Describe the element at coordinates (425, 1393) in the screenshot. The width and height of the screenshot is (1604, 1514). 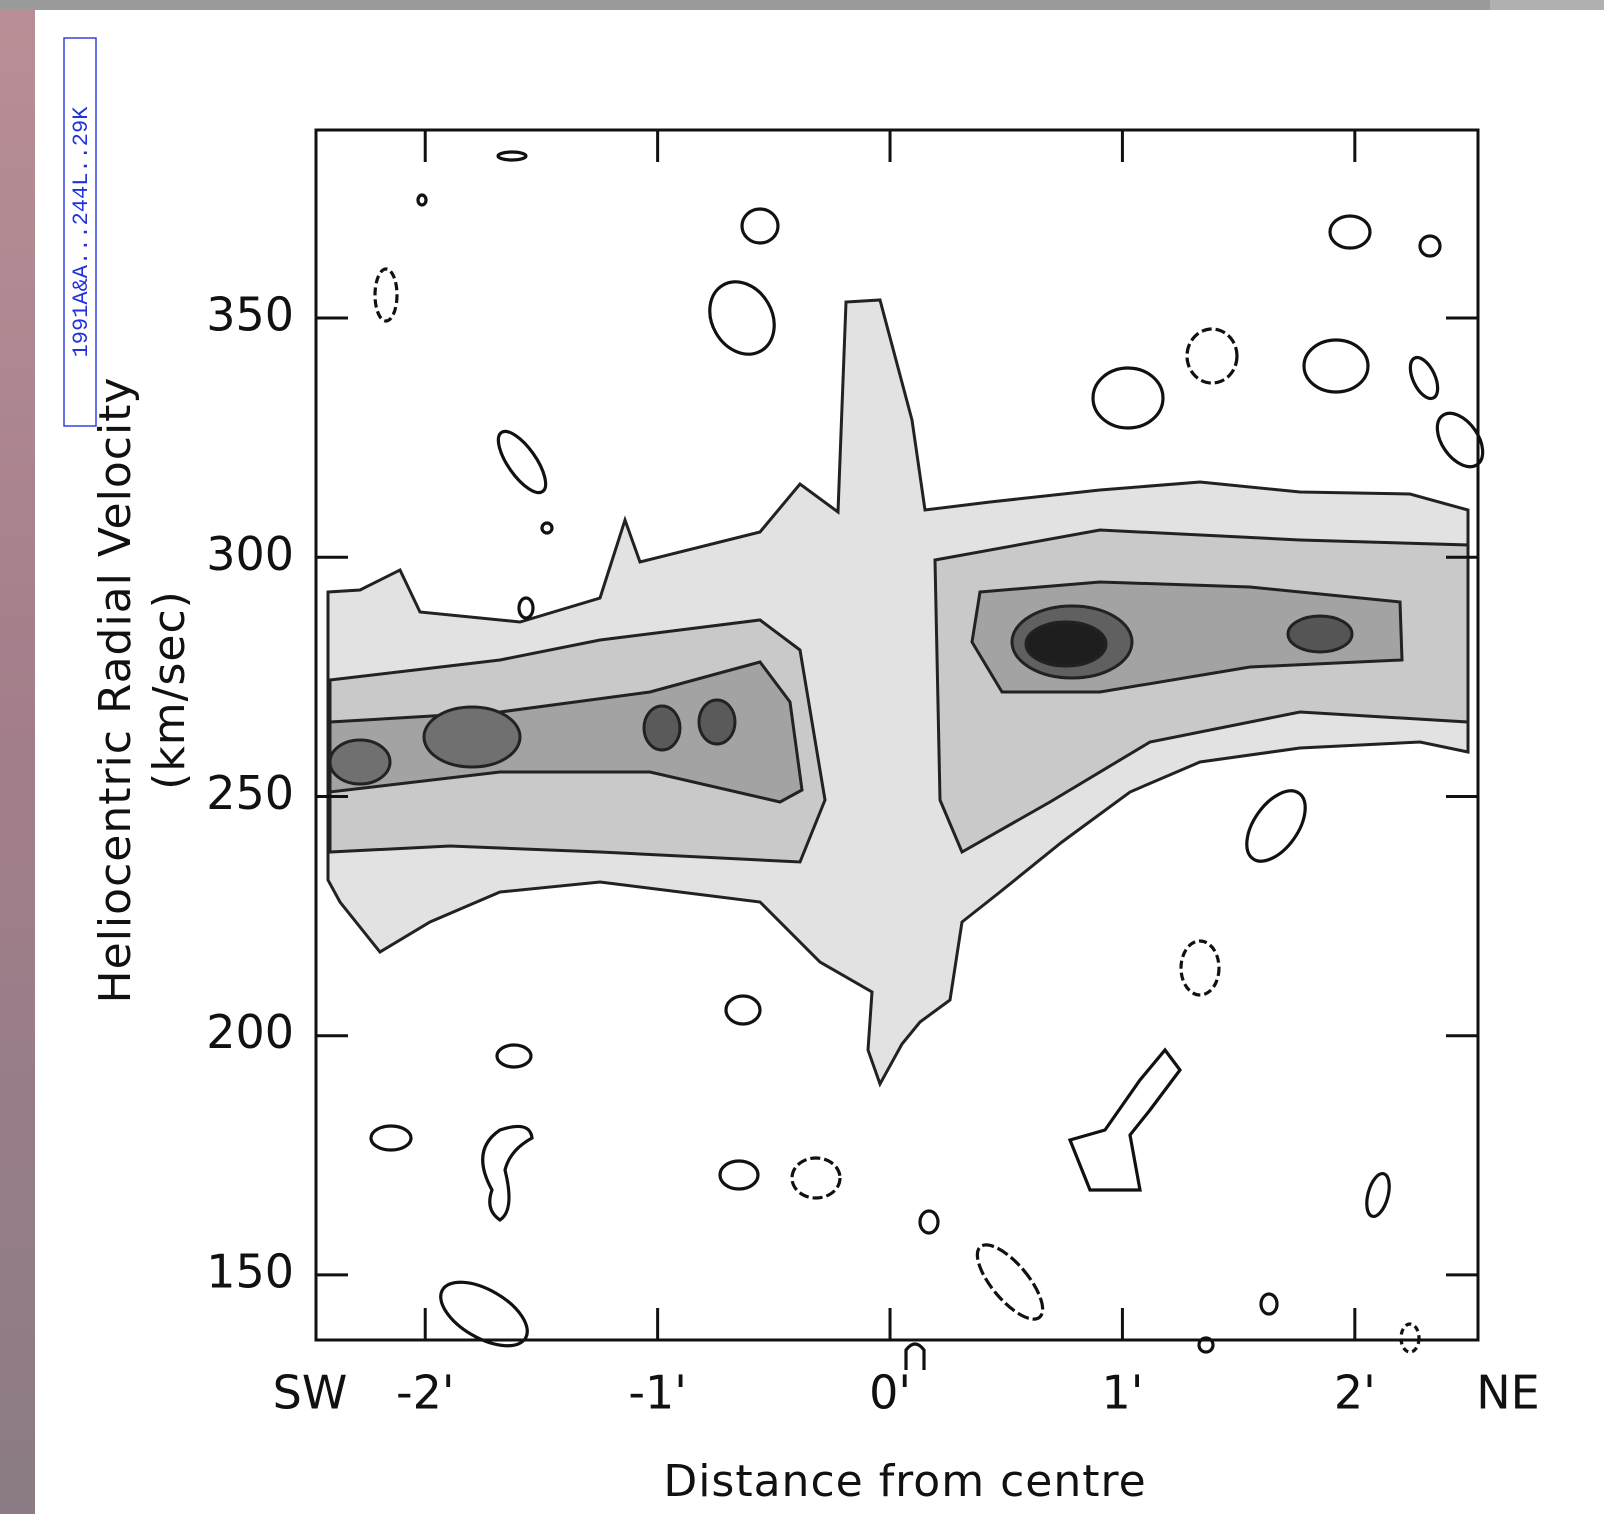
I see `x-tick-label: -2'` at that location.